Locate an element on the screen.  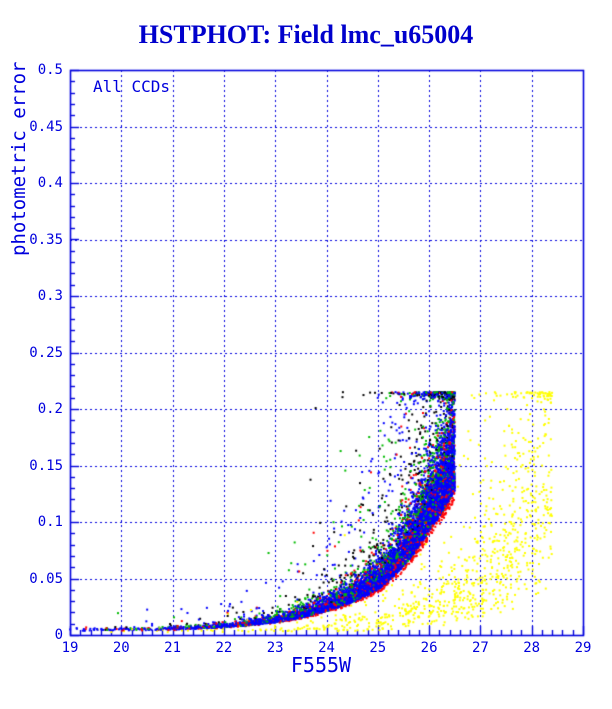
chart-title: HSTPHOT: Field lmc_u65004 is located at coordinates (306, 34).